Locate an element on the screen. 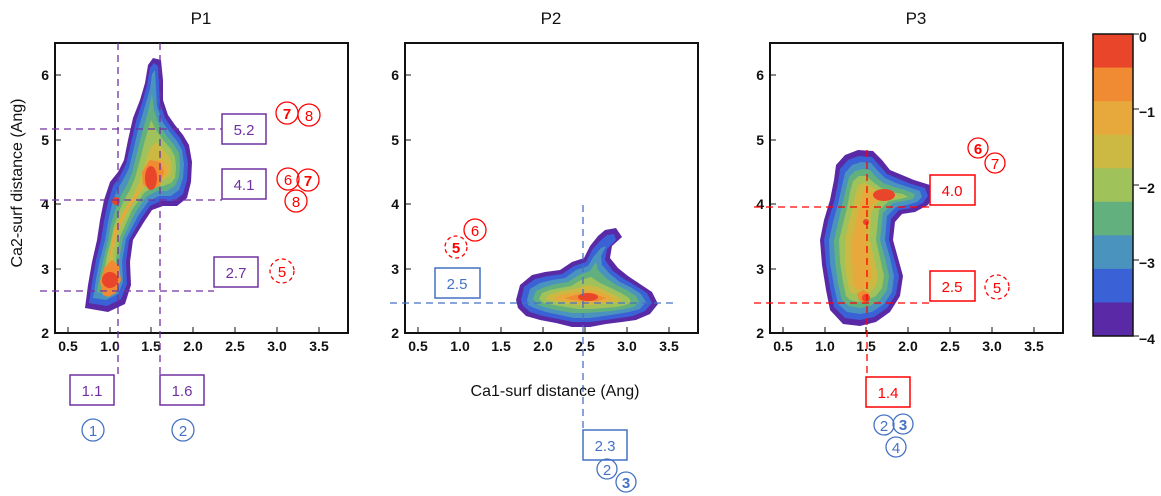 The image size is (1161, 496). colorbar-levels is located at coordinates (1113, 185).